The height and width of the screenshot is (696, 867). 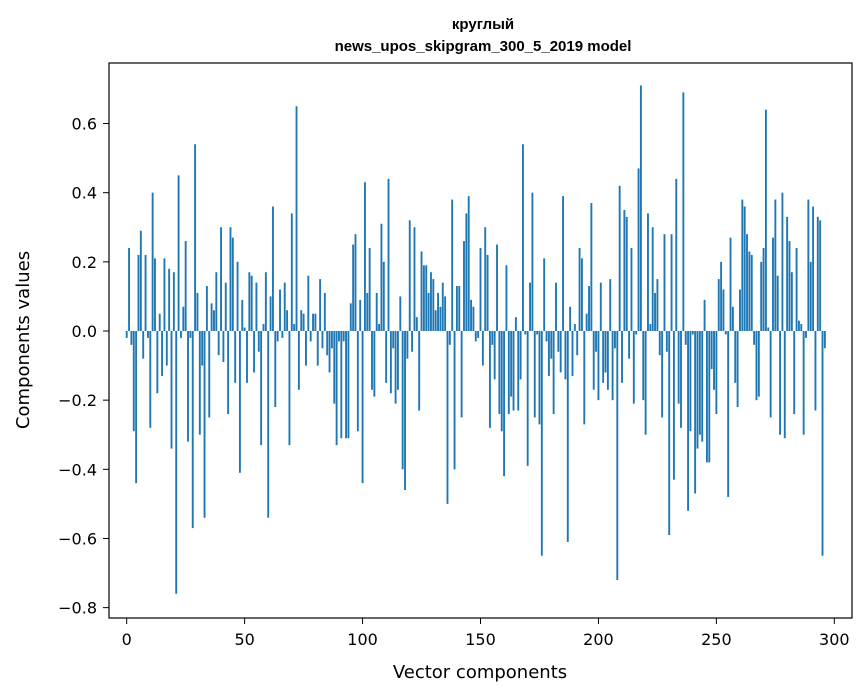 What do you see at coordinates (77, 608) in the screenshot?
I see `y-tick-label: −0.8` at bounding box center [77, 608].